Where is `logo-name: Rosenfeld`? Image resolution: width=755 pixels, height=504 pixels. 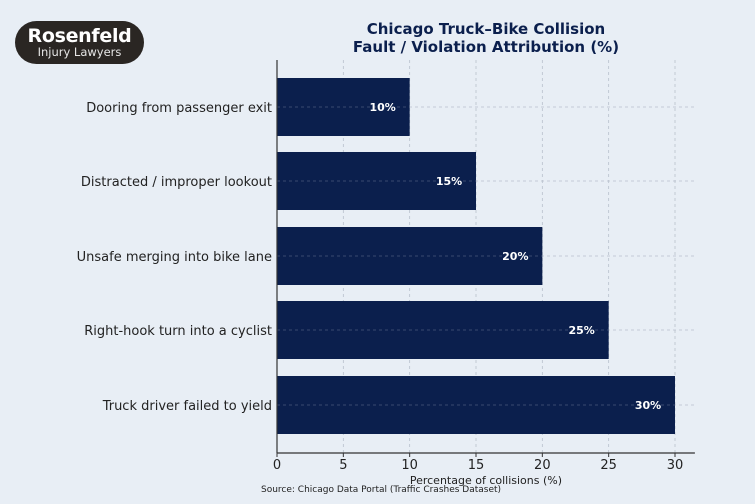 logo-name: Rosenfeld is located at coordinates (79, 36).